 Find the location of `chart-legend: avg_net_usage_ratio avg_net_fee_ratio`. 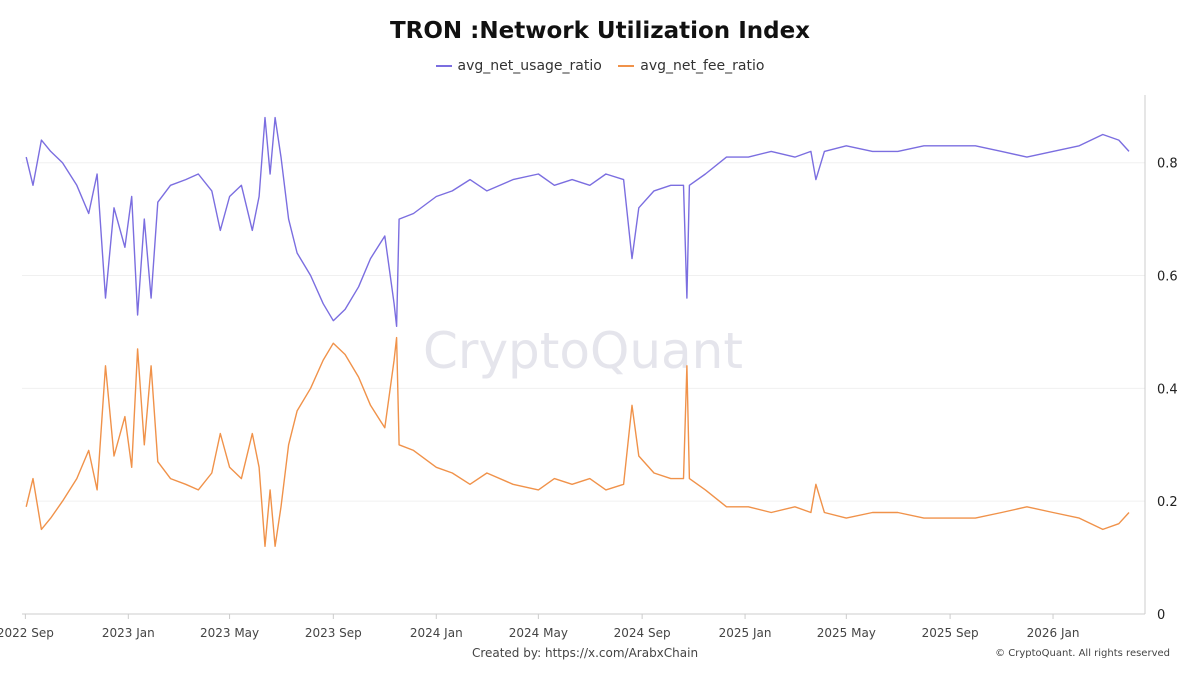

chart-legend: avg_net_usage_ratio avg_net_fee_ratio is located at coordinates (600, 66).